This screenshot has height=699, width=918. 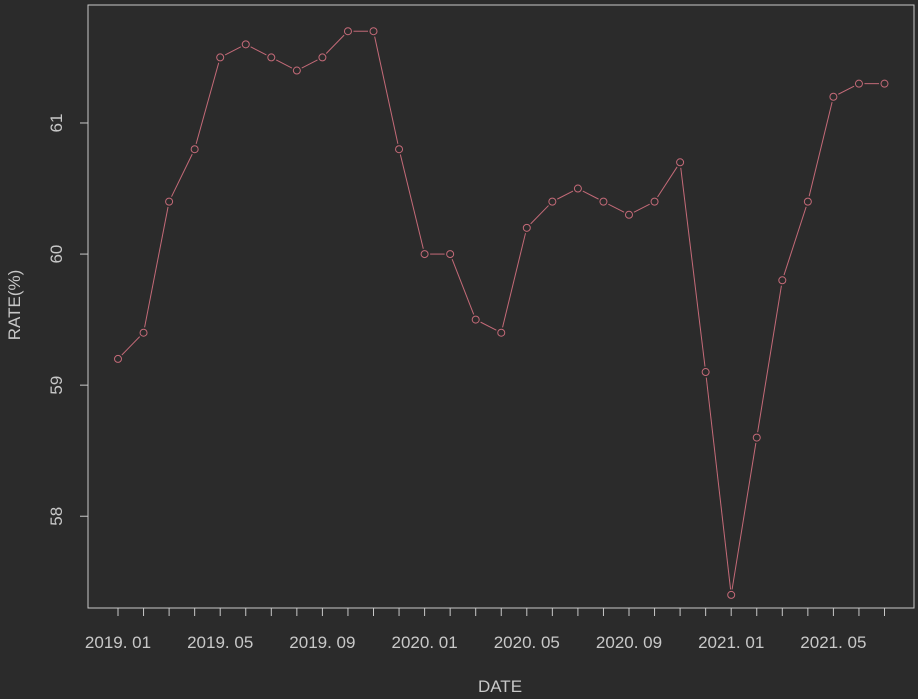 What do you see at coordinates (56, 123) in the screenshot?
I see `y-tick-label: 61` at bounding box center [56, 123].